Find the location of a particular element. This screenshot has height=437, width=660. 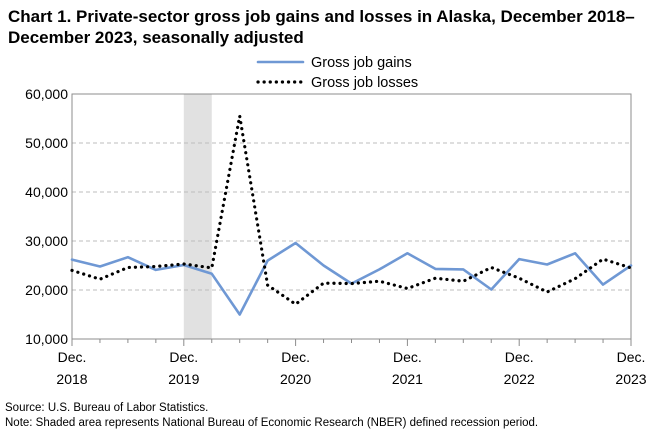

y-tick-label: 40,000 is located at coordinates (46, 192).